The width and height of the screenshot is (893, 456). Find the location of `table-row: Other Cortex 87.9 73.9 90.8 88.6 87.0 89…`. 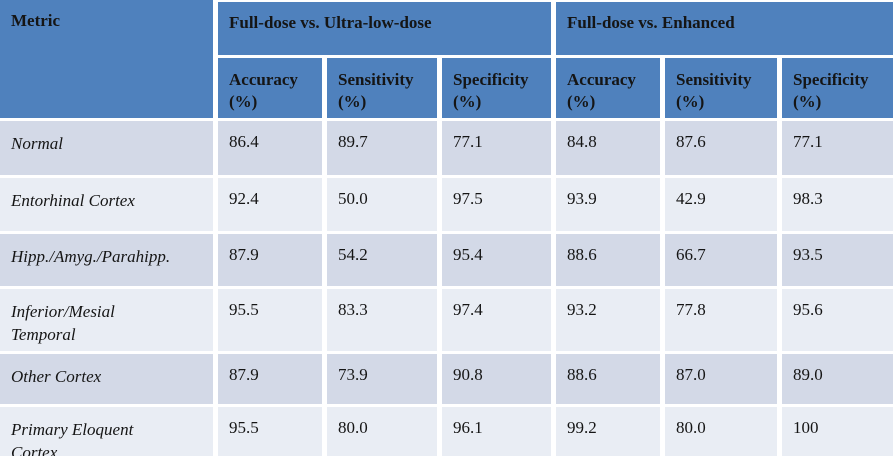

table-row: Other Cortex 87.9 73.9 90.8 88.6 87.0 89… is located at coordinates (446, 380).